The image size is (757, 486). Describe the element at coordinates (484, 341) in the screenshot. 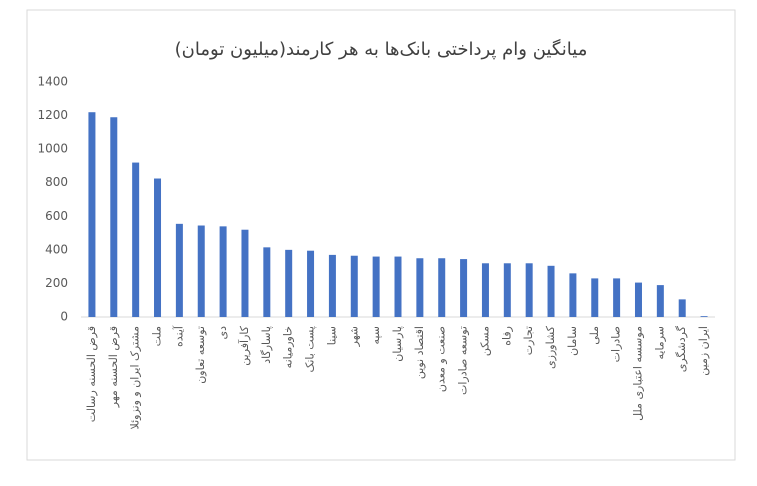

I see `x-tick-label: مسکن` at that location.